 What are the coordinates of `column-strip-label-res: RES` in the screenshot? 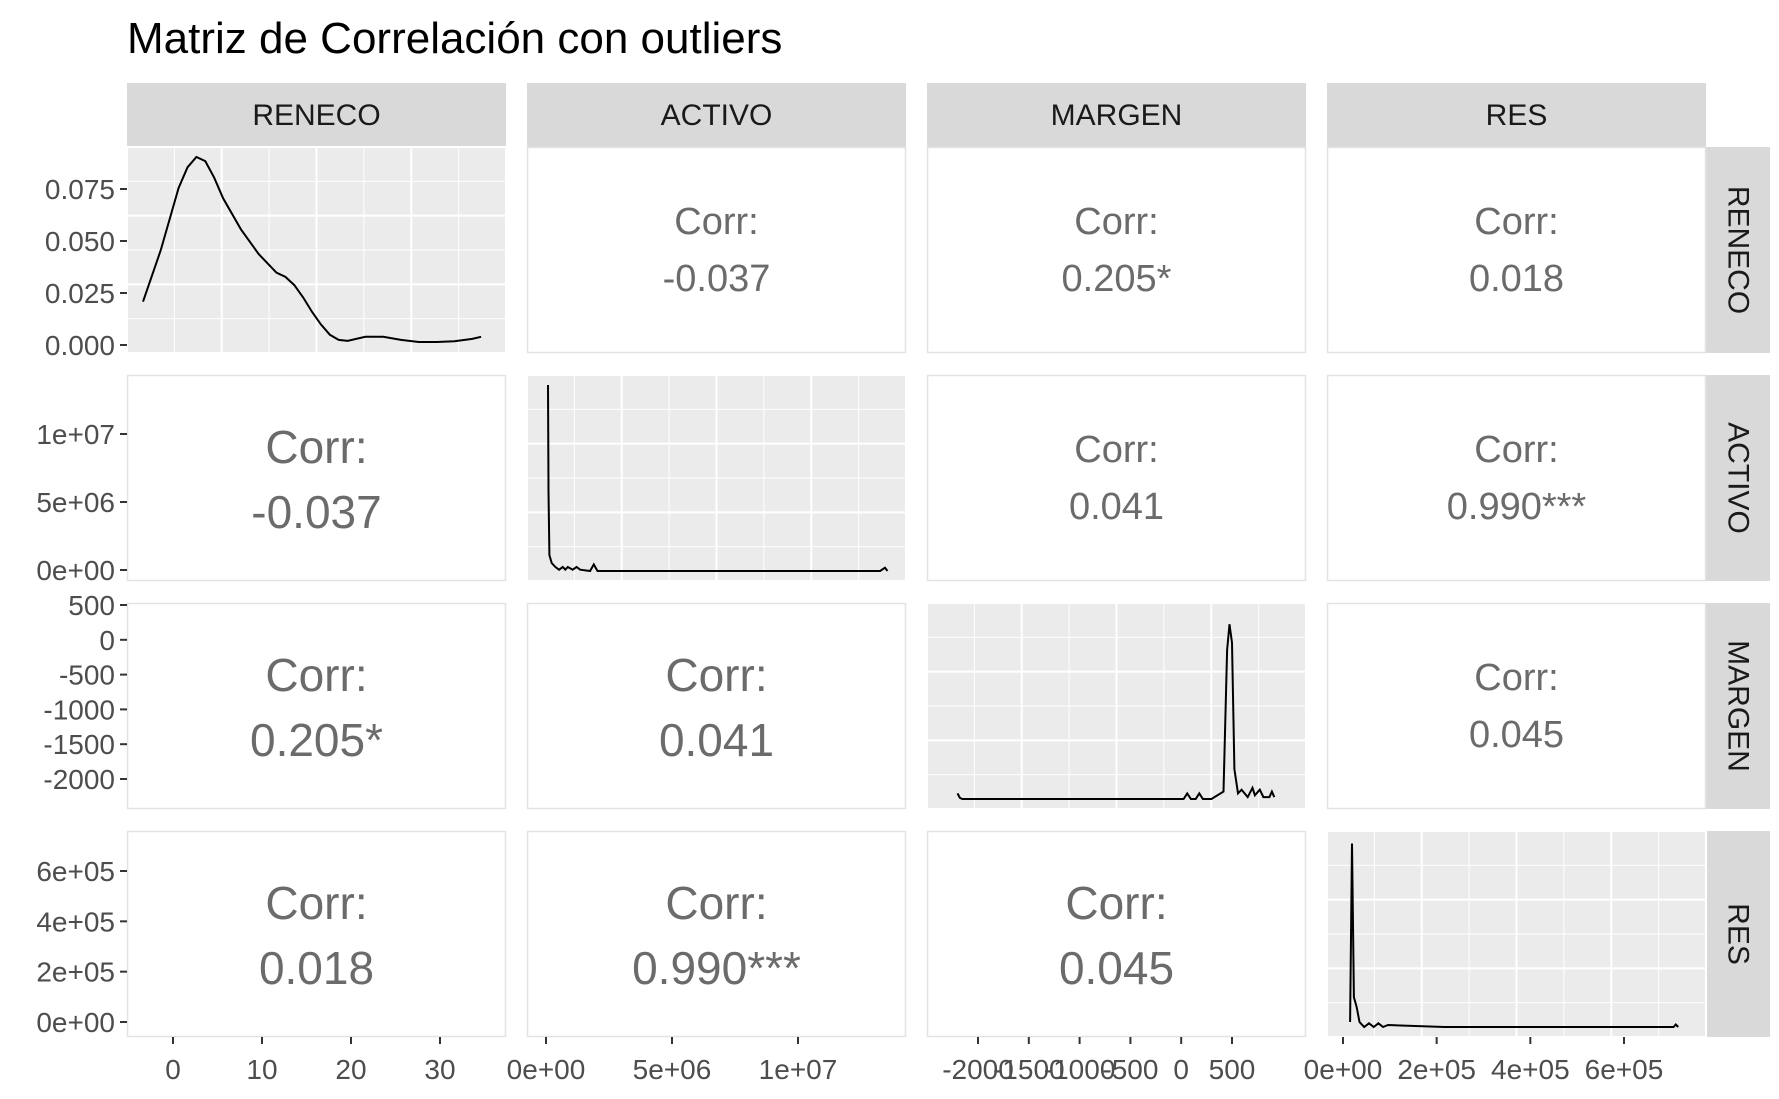 It's located at (1517, 115).